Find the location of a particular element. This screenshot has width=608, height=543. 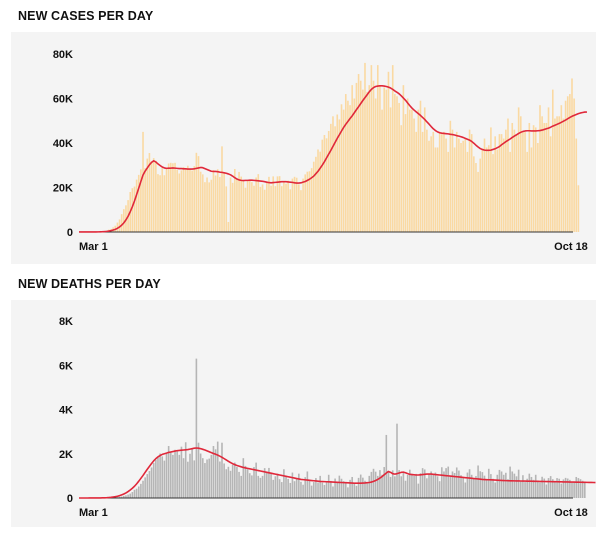

y-tick-label: 2K is located at coordinates (66, 455).